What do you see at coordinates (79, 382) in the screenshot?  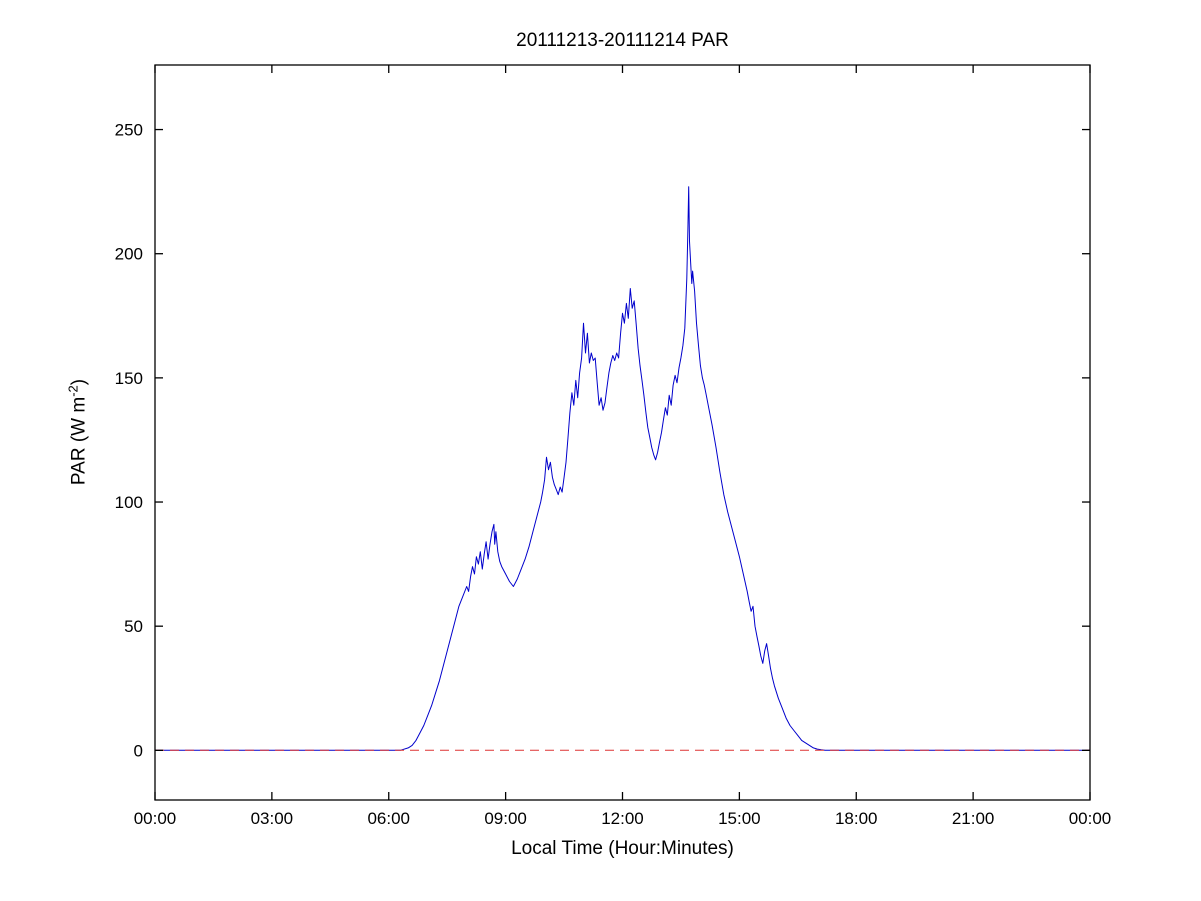 I see `y-axis-label-close: )` at bounding box center [79, 382].